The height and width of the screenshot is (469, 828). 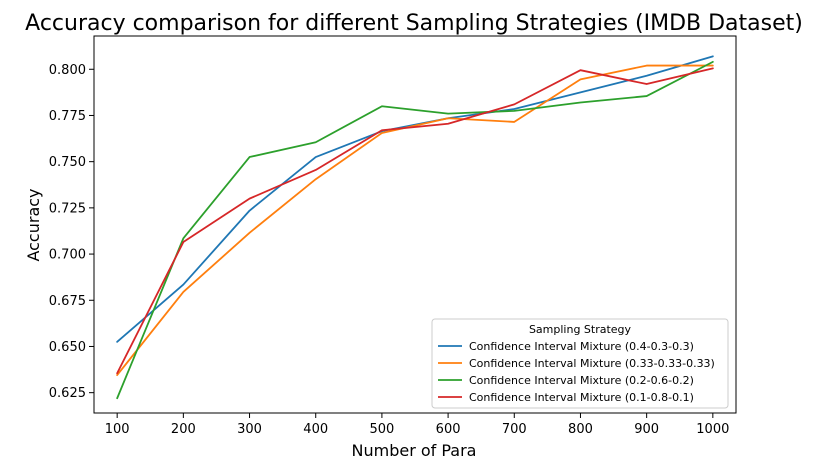 I want to click on x-tick-label-200: 200, so click(x=183, y=429).